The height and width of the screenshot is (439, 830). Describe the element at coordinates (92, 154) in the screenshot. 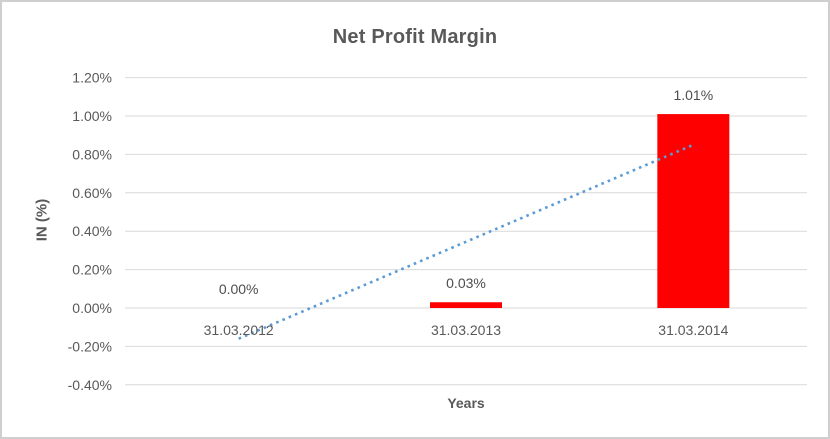

I see `y-tick-label: 0.80%` at that location.